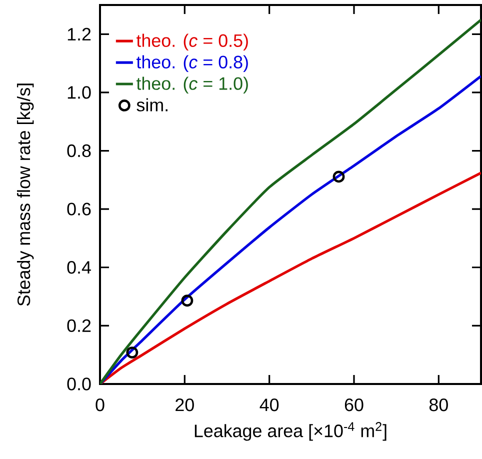 This screenshot has width=482, height=459. I want to click on y-tick-label: 1.2, so click(79, 34).